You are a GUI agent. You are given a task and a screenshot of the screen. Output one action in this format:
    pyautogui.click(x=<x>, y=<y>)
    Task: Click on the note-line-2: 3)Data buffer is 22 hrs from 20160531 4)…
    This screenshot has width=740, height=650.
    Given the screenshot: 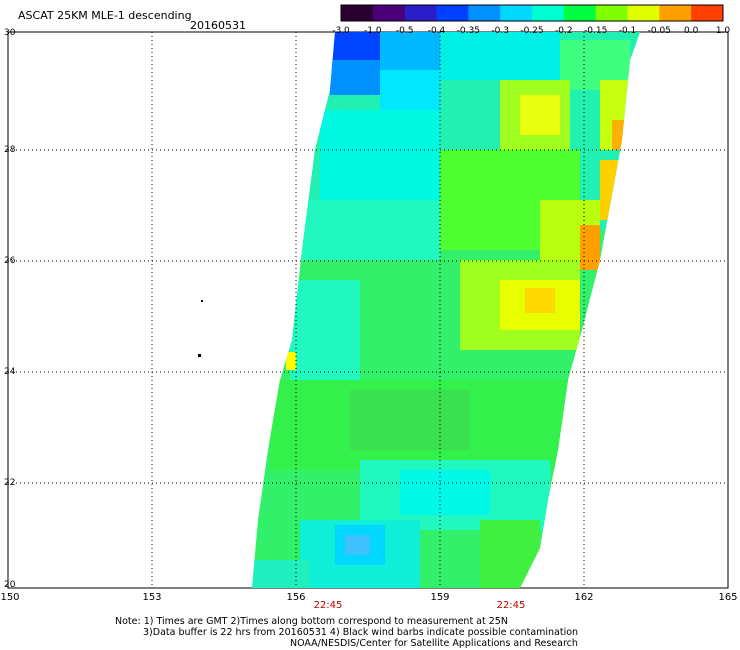 What is the action you would take?
    pyautogui.click(x=361, y=632)
    